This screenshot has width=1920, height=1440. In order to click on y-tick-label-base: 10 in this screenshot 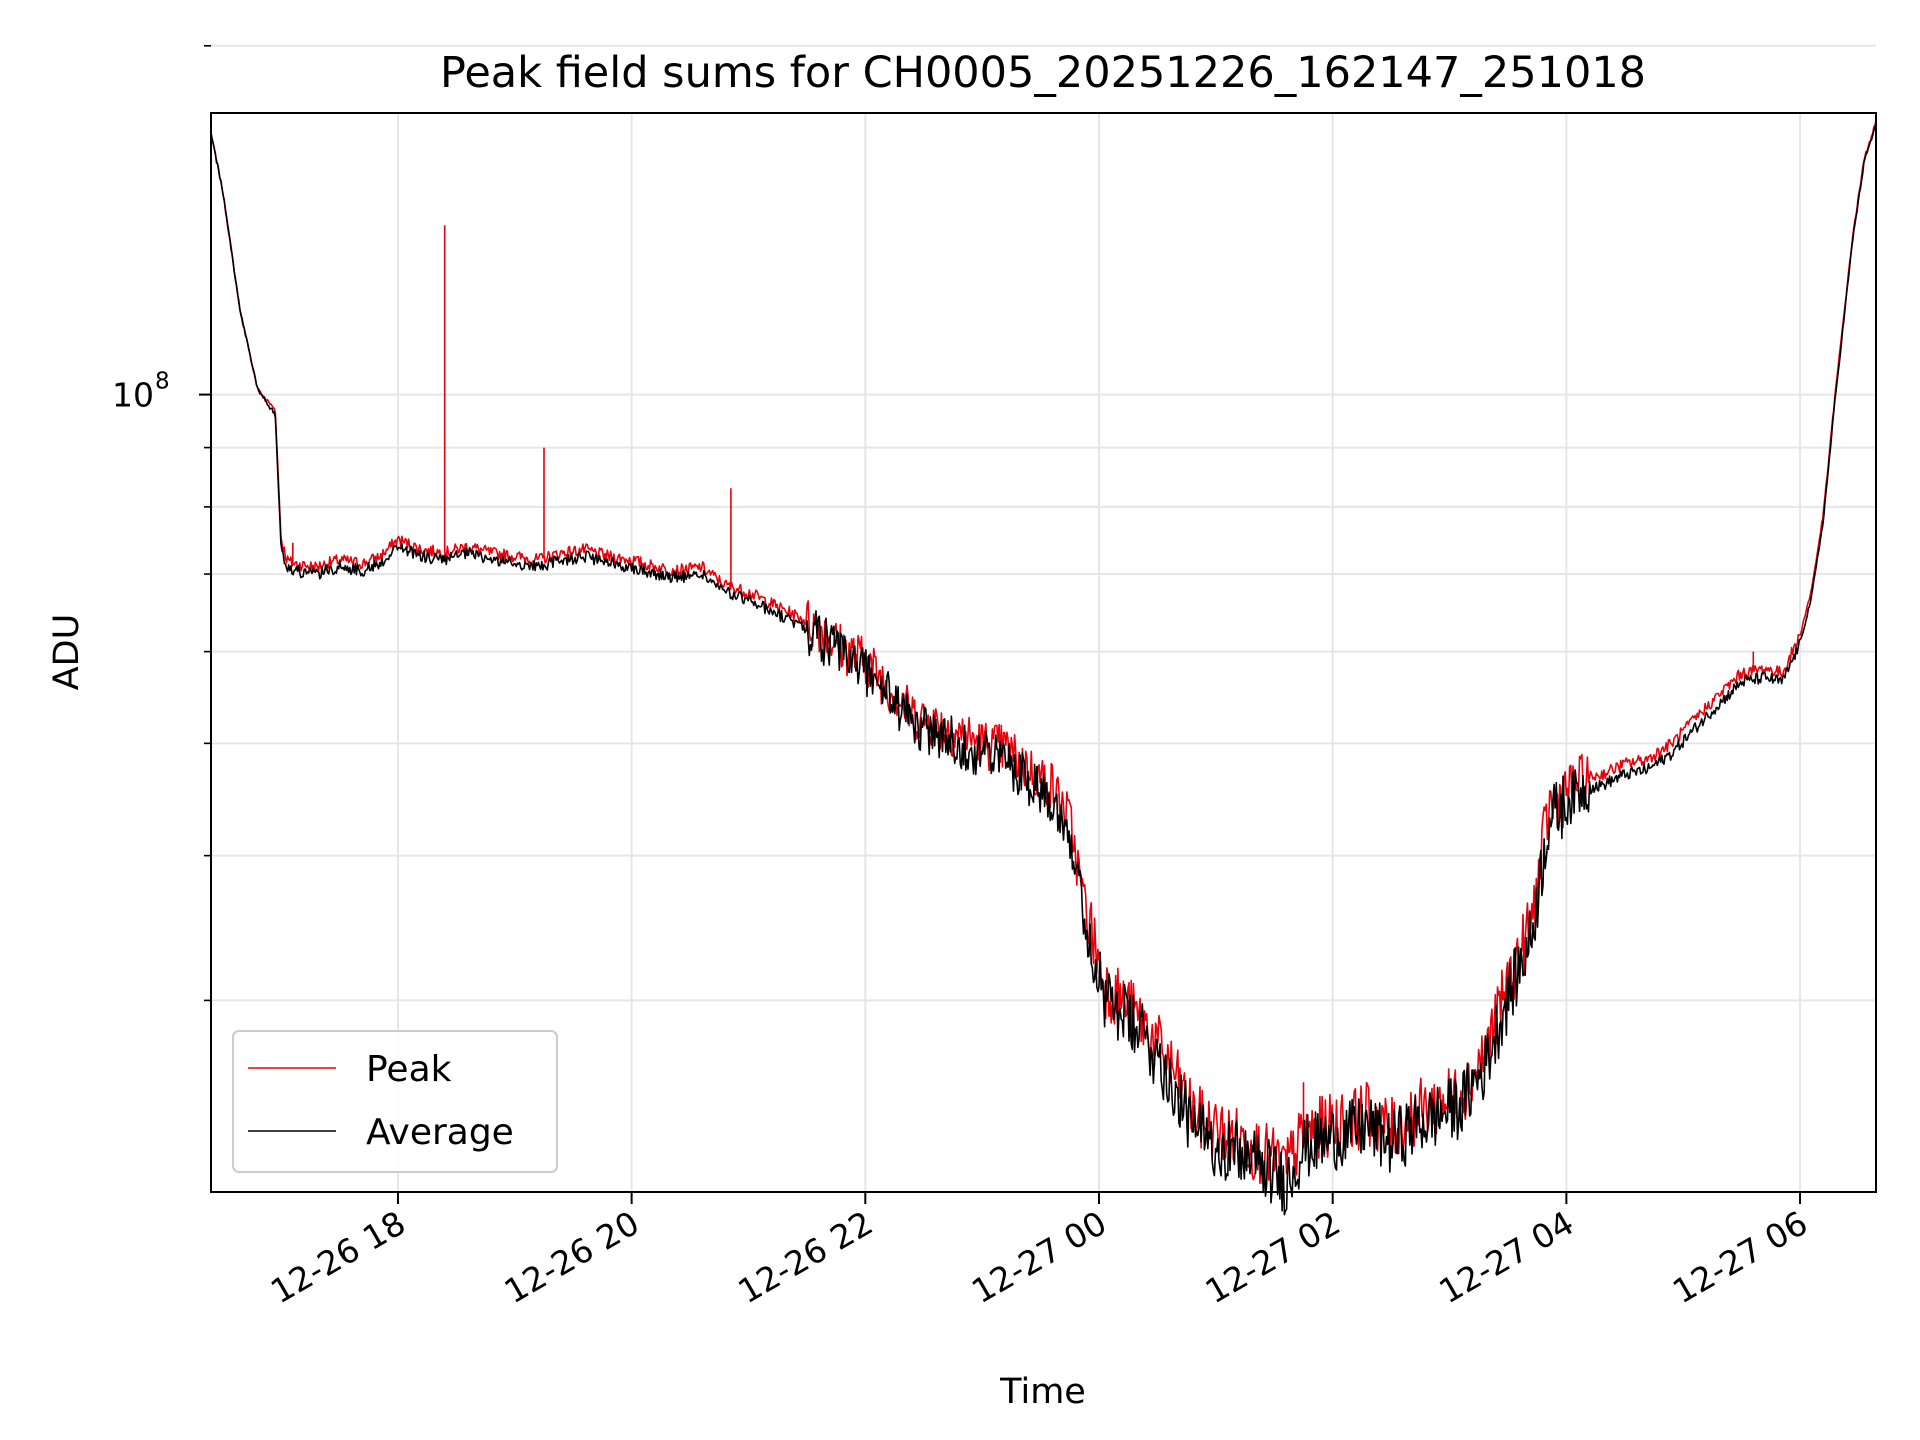, I will do `click(133, 395)`.